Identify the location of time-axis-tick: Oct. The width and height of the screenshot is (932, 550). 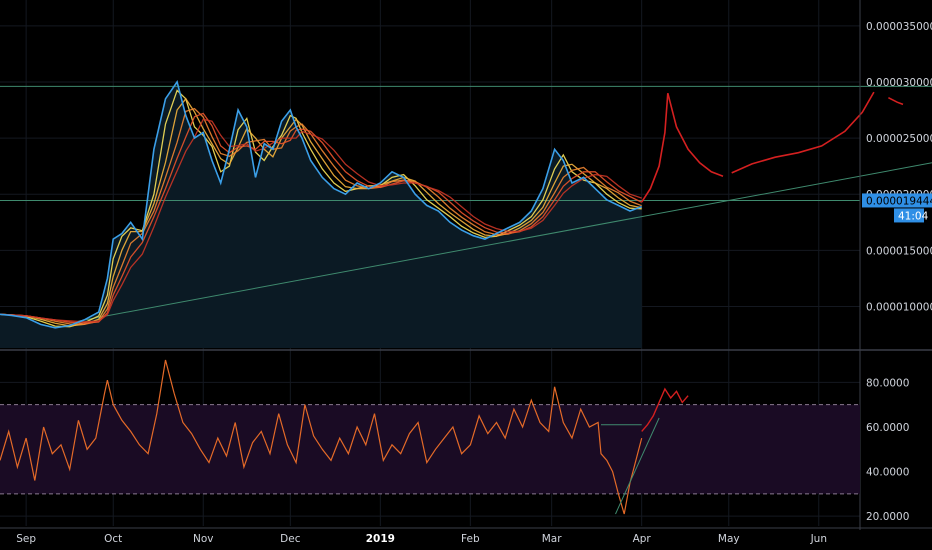
(113, 539).